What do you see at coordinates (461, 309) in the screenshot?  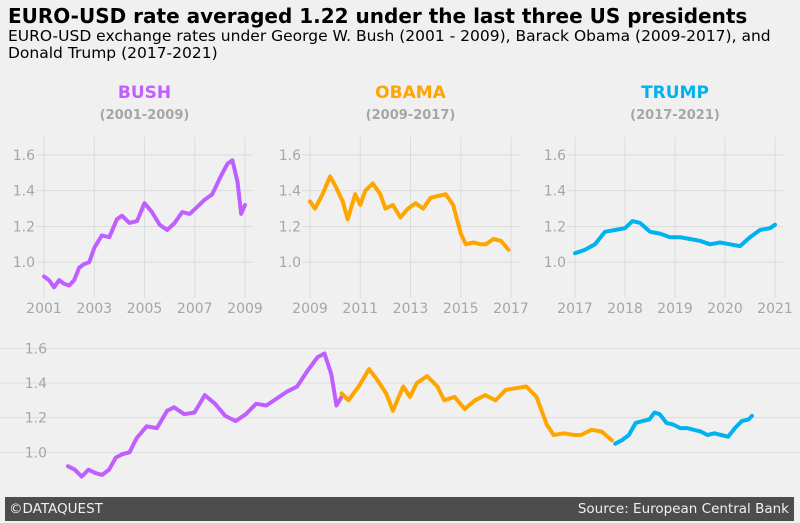 I see `x-tick-label: 2015` at bounding box center [461, 309].